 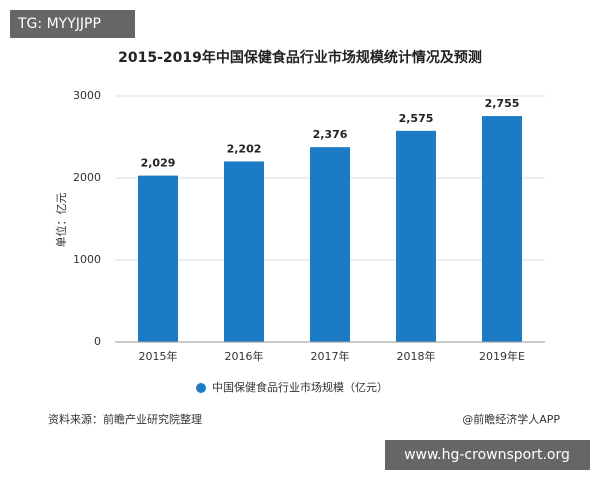 What do you see at coordinates (61, 220) in the screenshot?
I see `y-axis-label: 单位：亿元` at bounding box center [61, 220].